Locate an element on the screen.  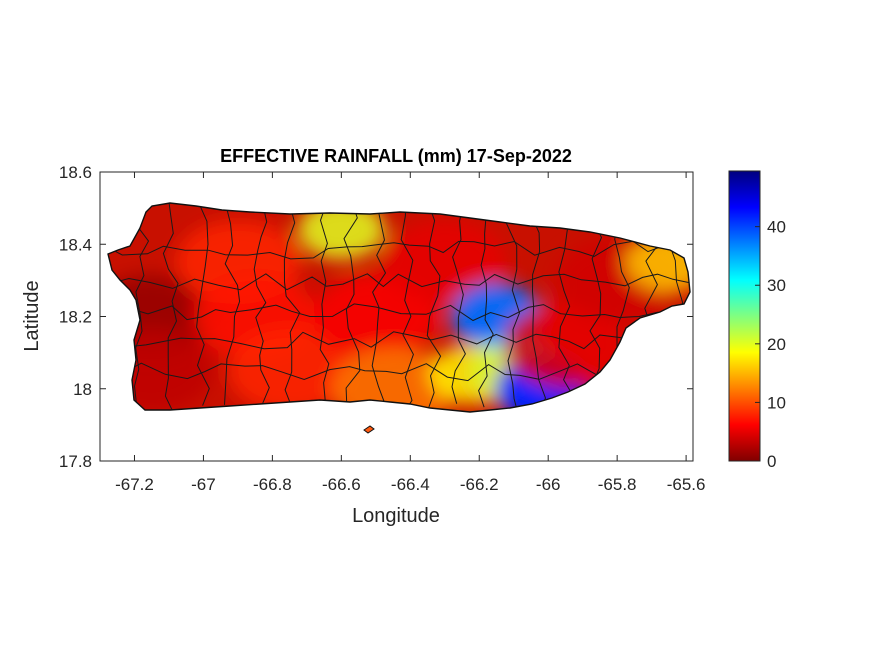
colorbar: 0 10 20 30 40 is located at coordinates (757, 320).